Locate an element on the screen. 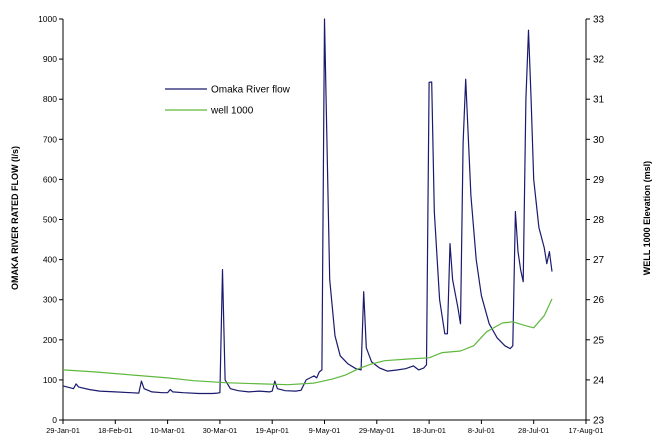 The width and height of the screenshot is (659, 436). y2-tick-label: 23 is located at coordinates (599, 421).